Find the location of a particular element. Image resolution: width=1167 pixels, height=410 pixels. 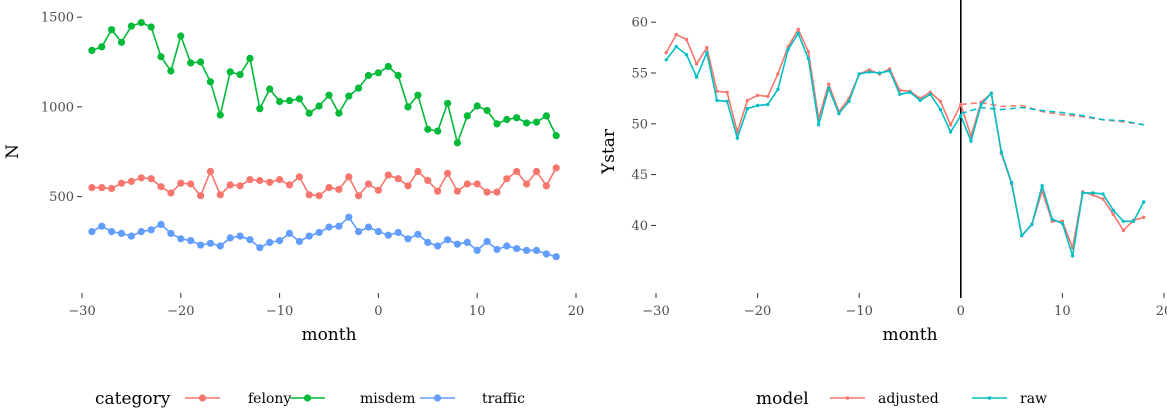

series-line-misdem is located at coordinates (324, 83).